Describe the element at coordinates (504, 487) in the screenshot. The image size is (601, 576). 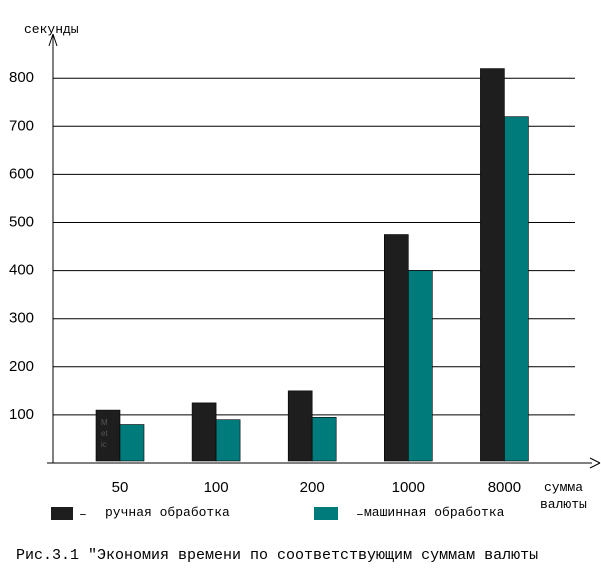
I see `x-tick-label: 8000` at that location.